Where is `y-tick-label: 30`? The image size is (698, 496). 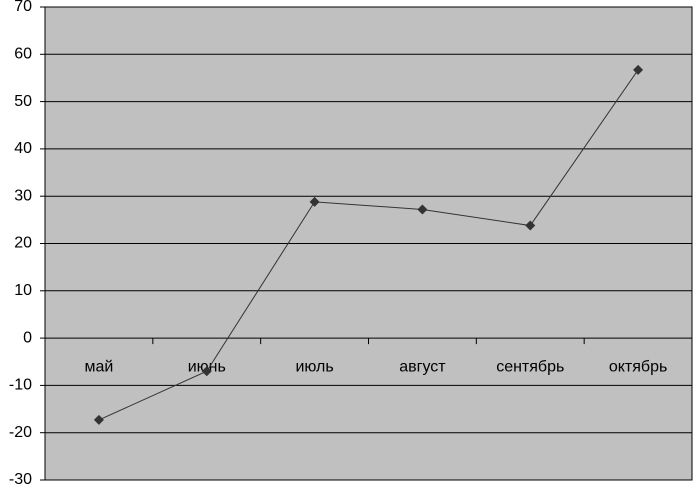 y-tick-label: 30 is located at coordinates (23, 195).